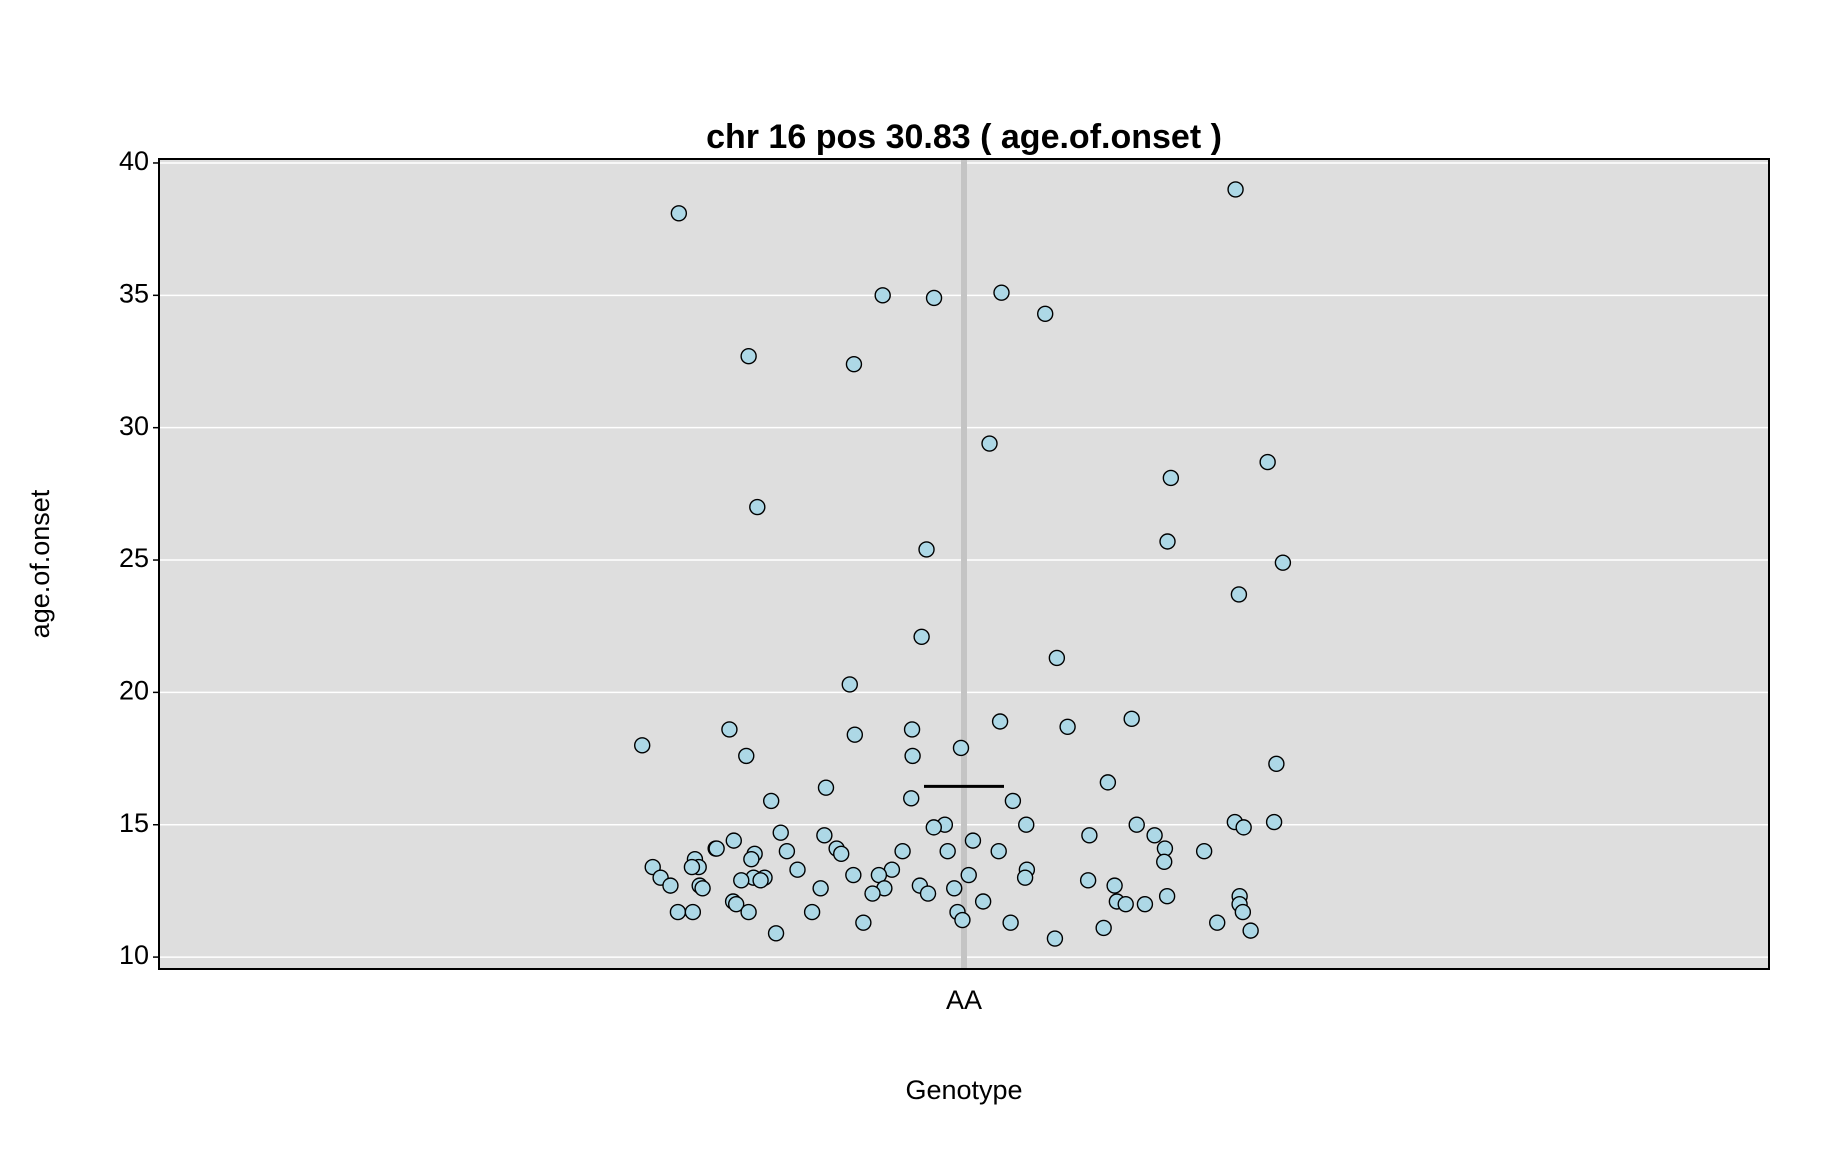  Describe the element at coordinates (964, 137) in the screenshot. I see `chart-title: chr 16 pos 30.83 ( age.of.onset )` at that location.